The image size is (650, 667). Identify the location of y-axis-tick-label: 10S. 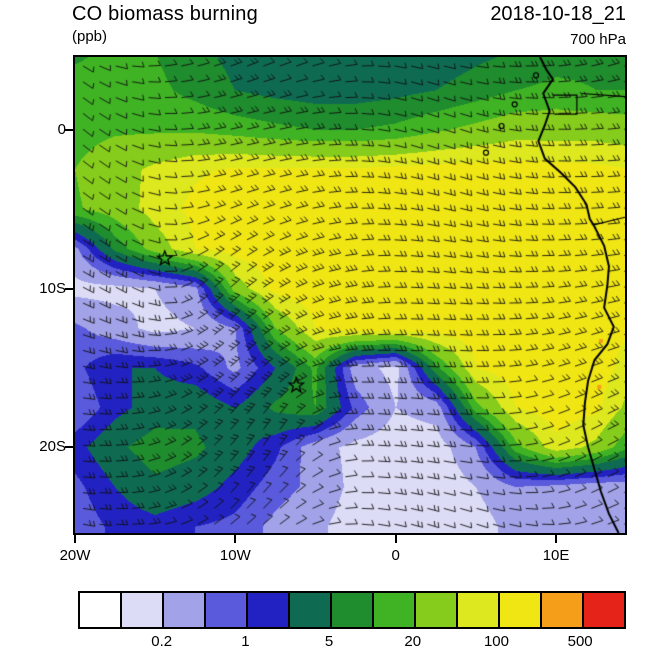
(52, 288).